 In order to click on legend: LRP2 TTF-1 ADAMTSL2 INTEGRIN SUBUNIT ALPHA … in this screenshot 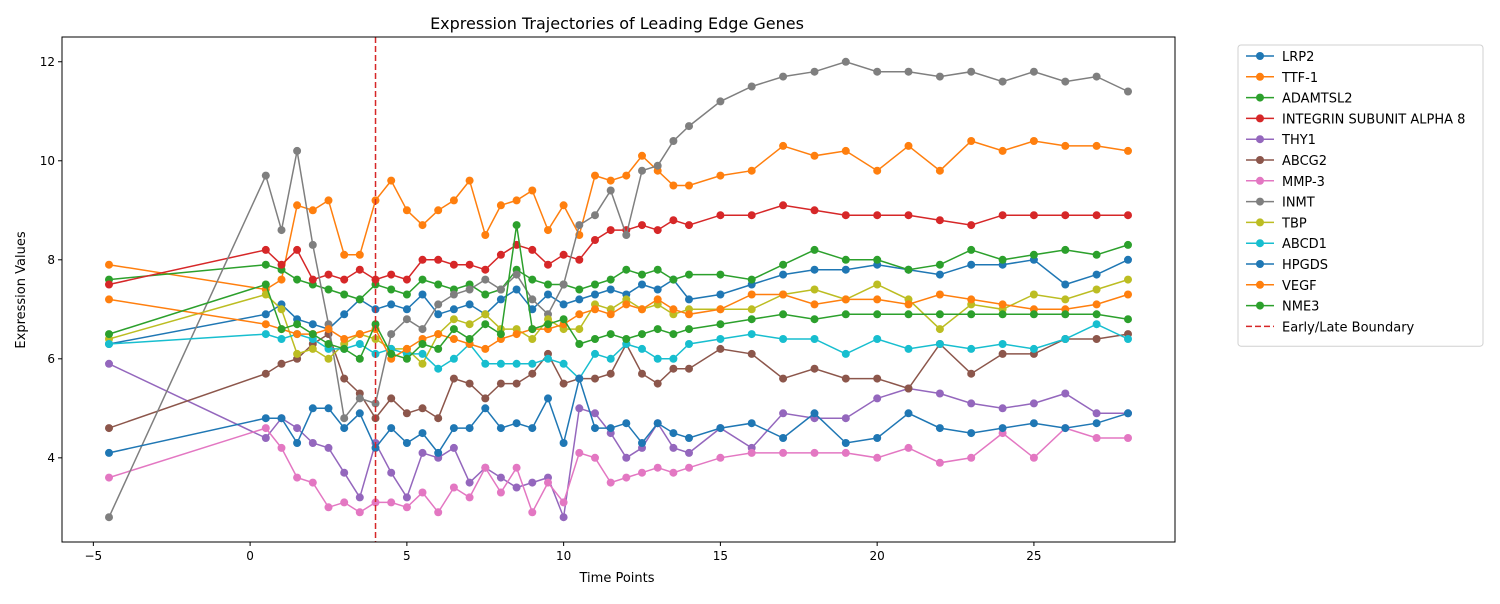, I will do `click(1360, 195)`.